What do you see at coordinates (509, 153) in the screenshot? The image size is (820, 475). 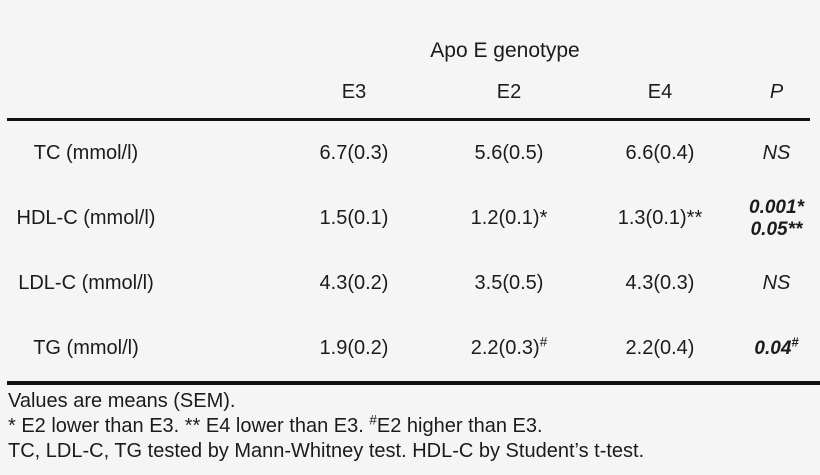 I see `cell-tc-e2: 5.6(0.5)` at bounding box center [509, 153].